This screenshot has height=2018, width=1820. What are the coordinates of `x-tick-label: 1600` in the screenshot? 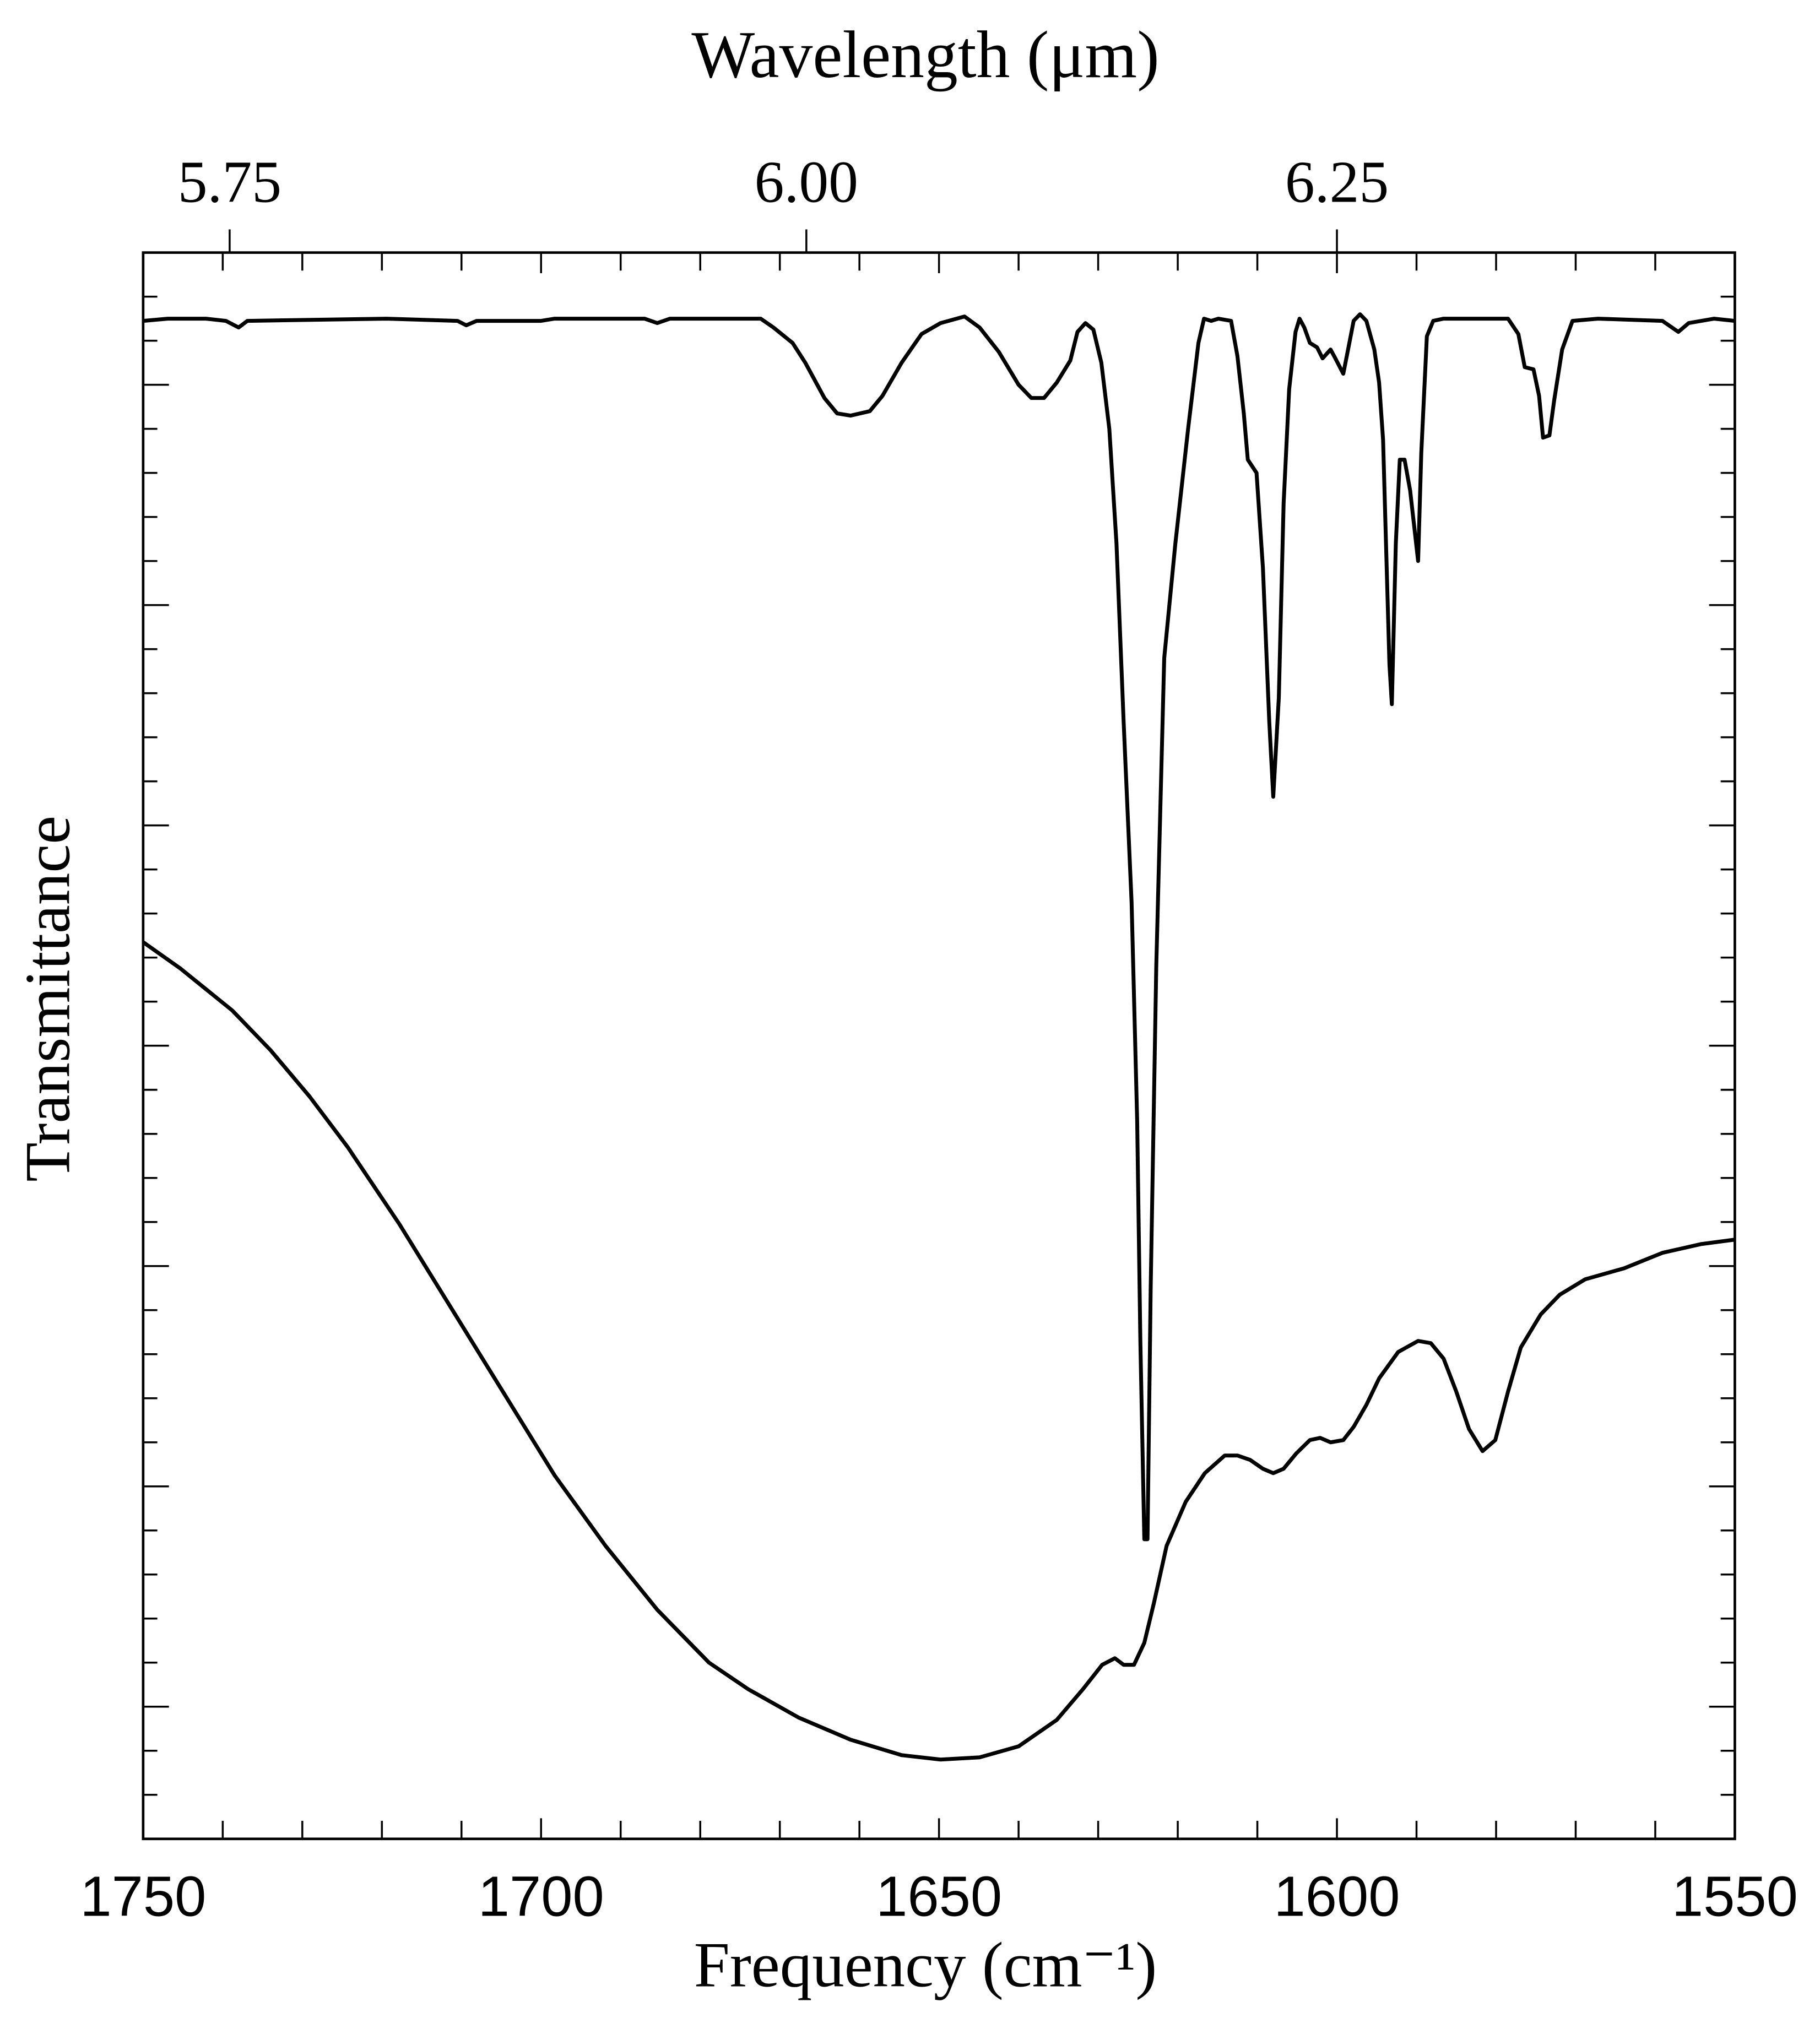 It's located at (1337, 1896).